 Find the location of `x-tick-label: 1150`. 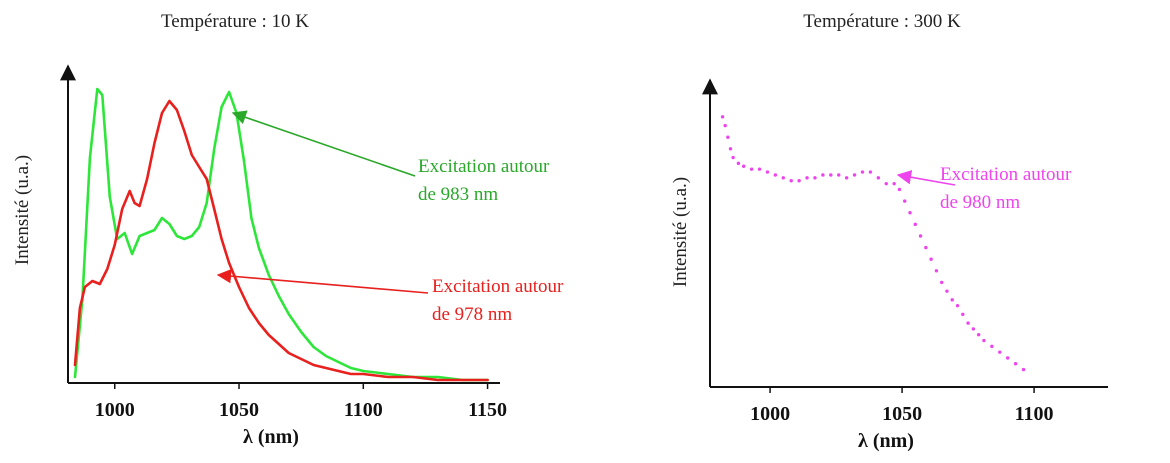

x-tick-label: 1150 is located at coordinates (487, 410).